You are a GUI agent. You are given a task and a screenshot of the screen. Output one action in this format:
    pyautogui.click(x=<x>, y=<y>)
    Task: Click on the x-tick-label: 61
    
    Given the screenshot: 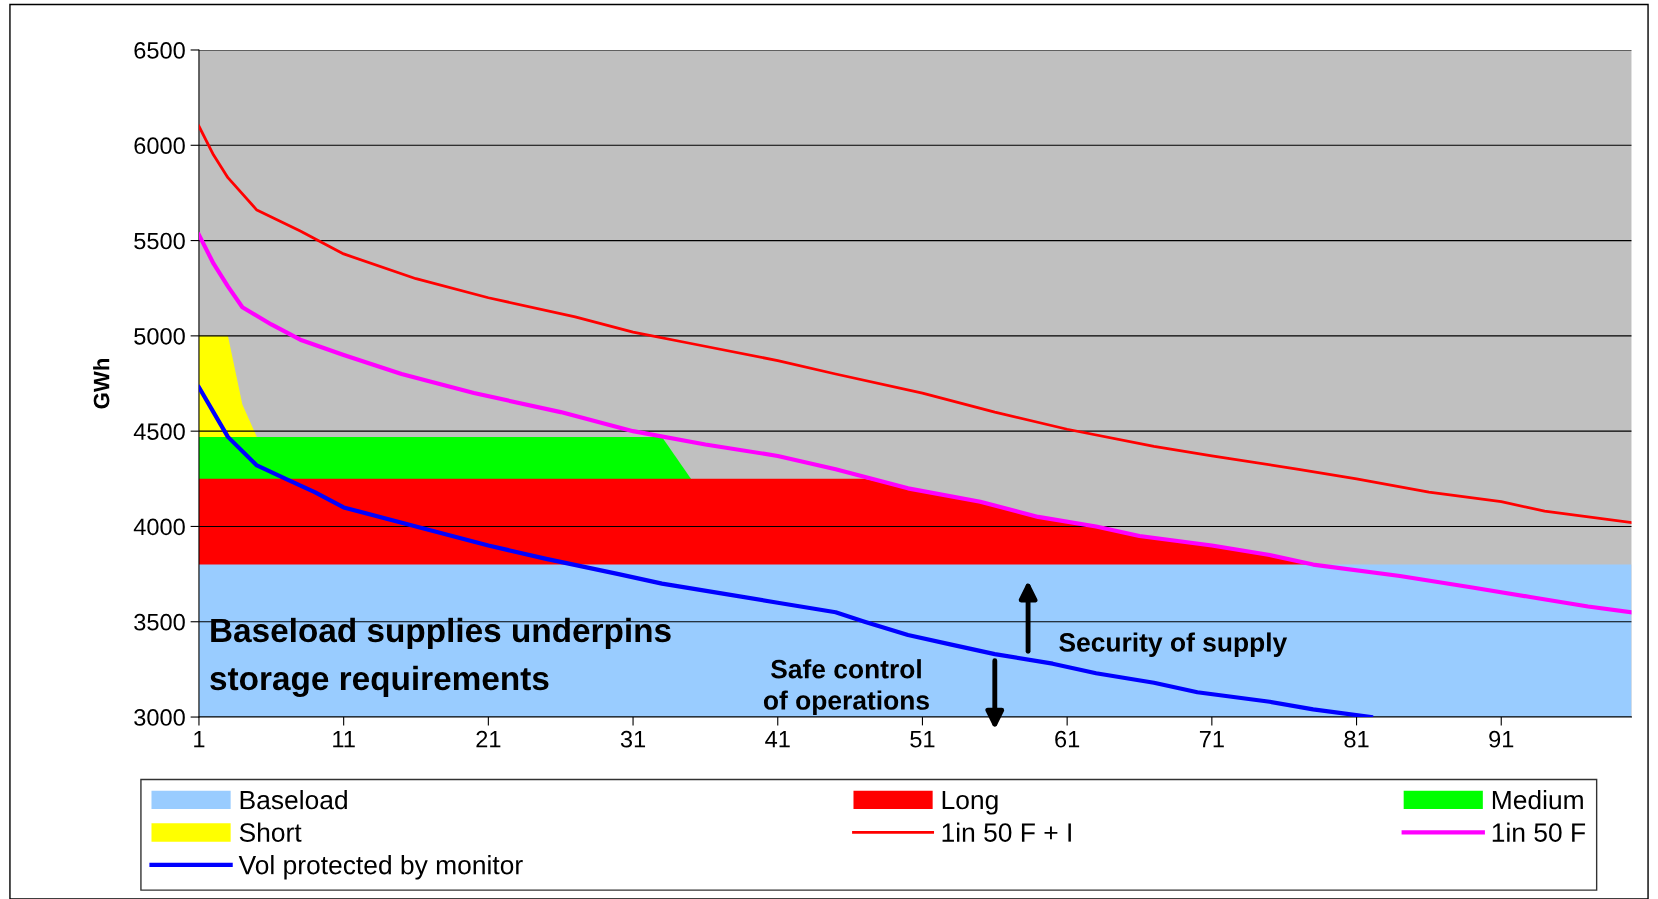 What is the action you would take?
    pyautogui.click(x=1067, y=739)
    